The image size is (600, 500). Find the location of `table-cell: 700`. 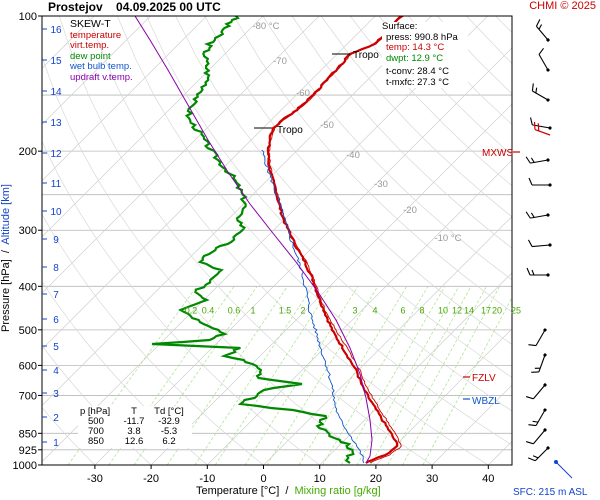

table-cell: 700 is located at coordinates (96, 431).